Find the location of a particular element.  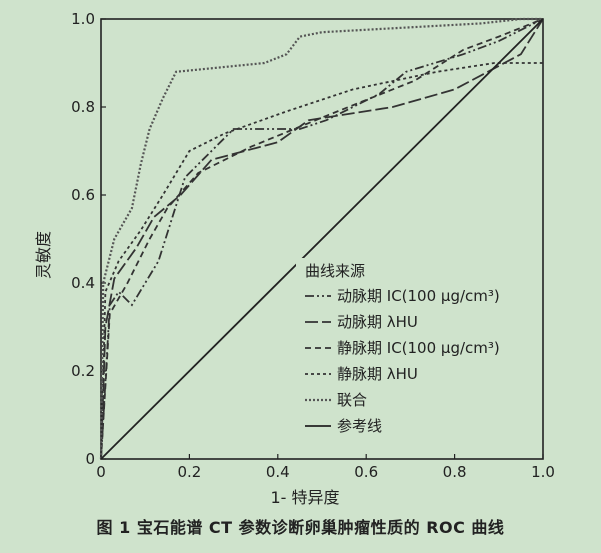

legend-label-2: 动脉期 λHU is located at coordinates (377, 322).